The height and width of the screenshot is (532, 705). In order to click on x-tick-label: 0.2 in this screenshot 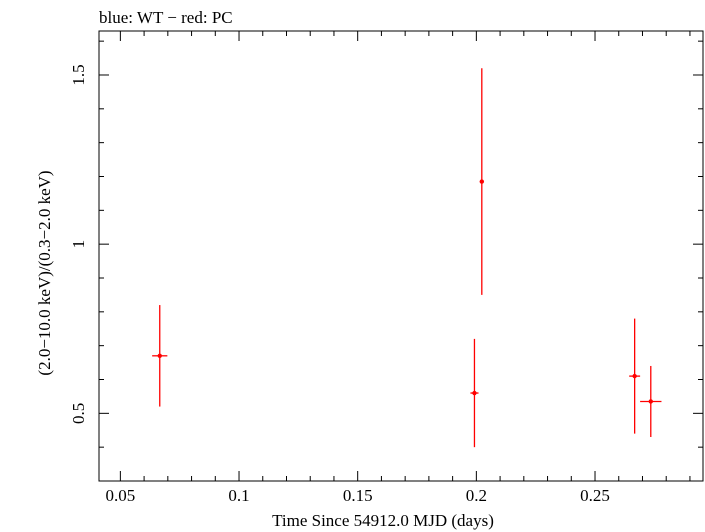, I will do `click(476, 495)`.